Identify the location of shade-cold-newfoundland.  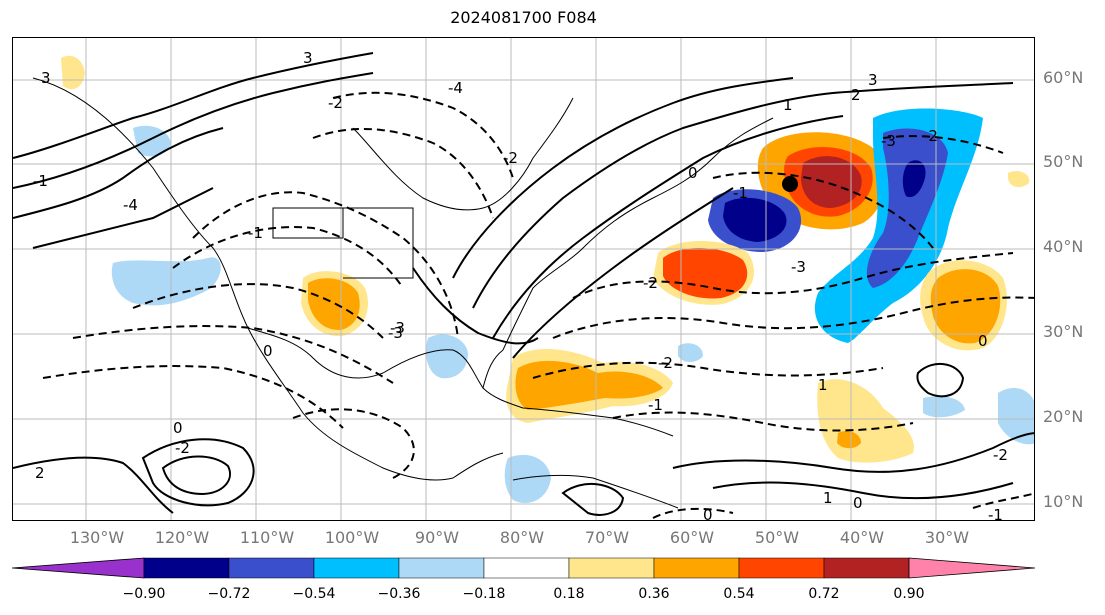
(755, 219).